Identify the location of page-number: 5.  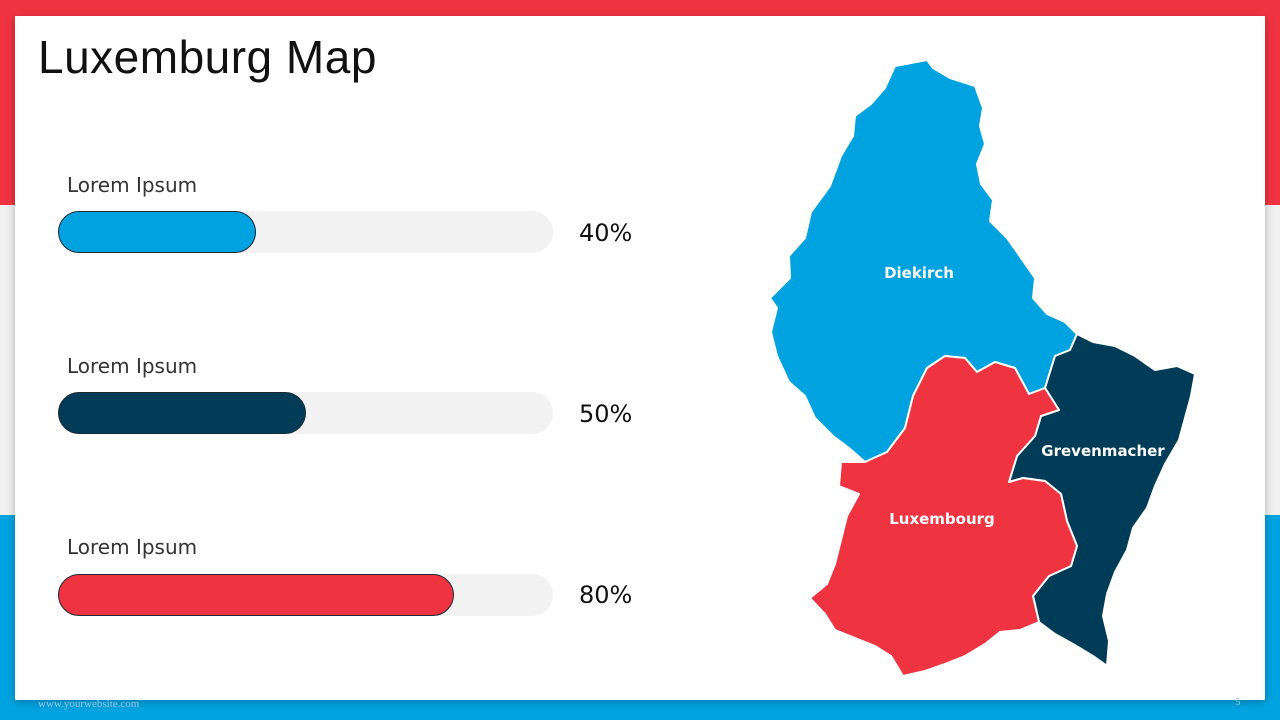
(1238, 702).